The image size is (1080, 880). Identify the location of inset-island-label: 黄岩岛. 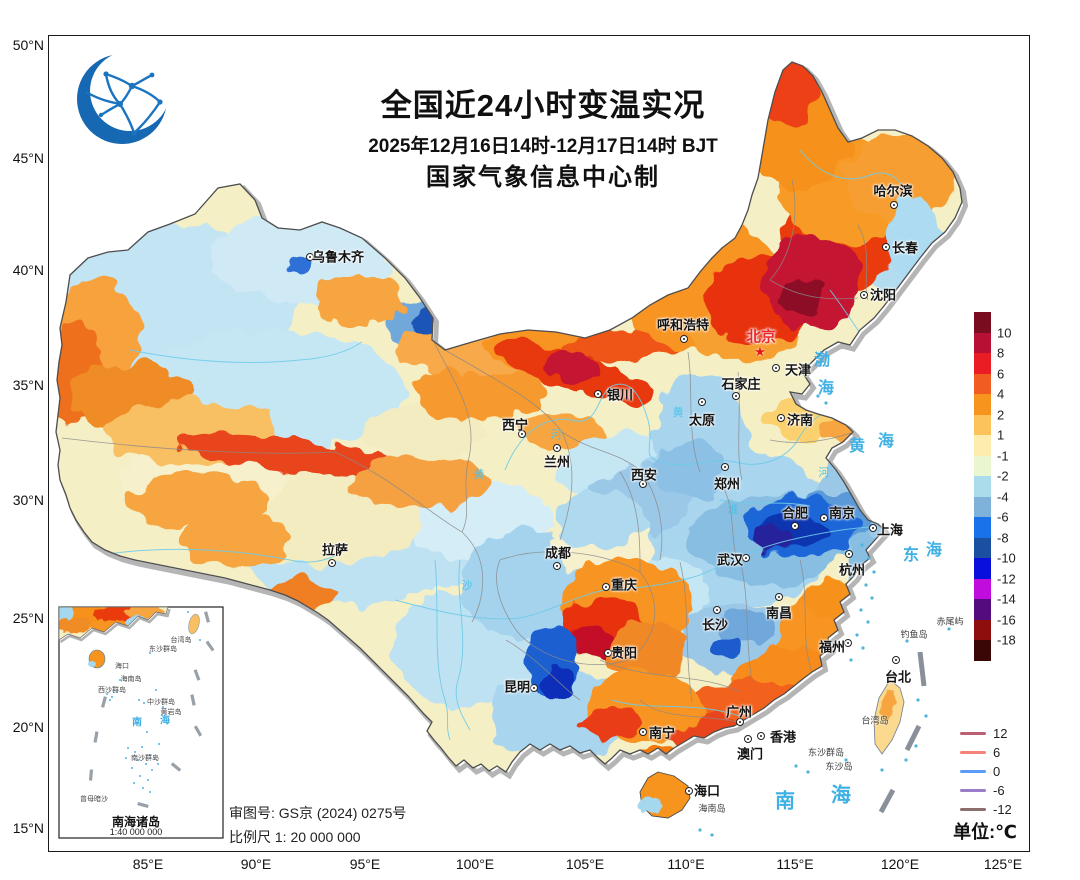
(171, 712).